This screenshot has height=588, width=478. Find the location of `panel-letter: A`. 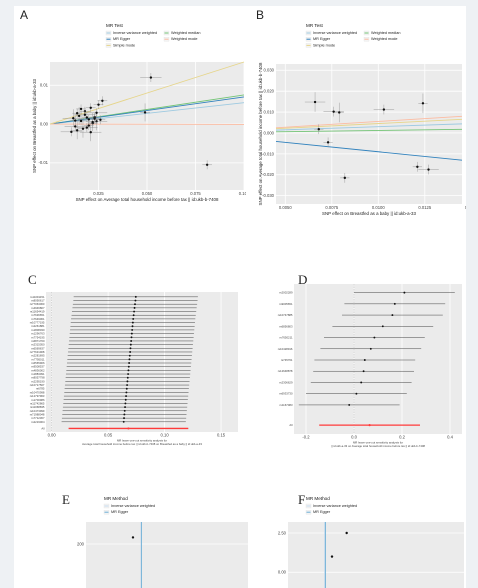

panel-letter: A is located at coordinates (24, 15).